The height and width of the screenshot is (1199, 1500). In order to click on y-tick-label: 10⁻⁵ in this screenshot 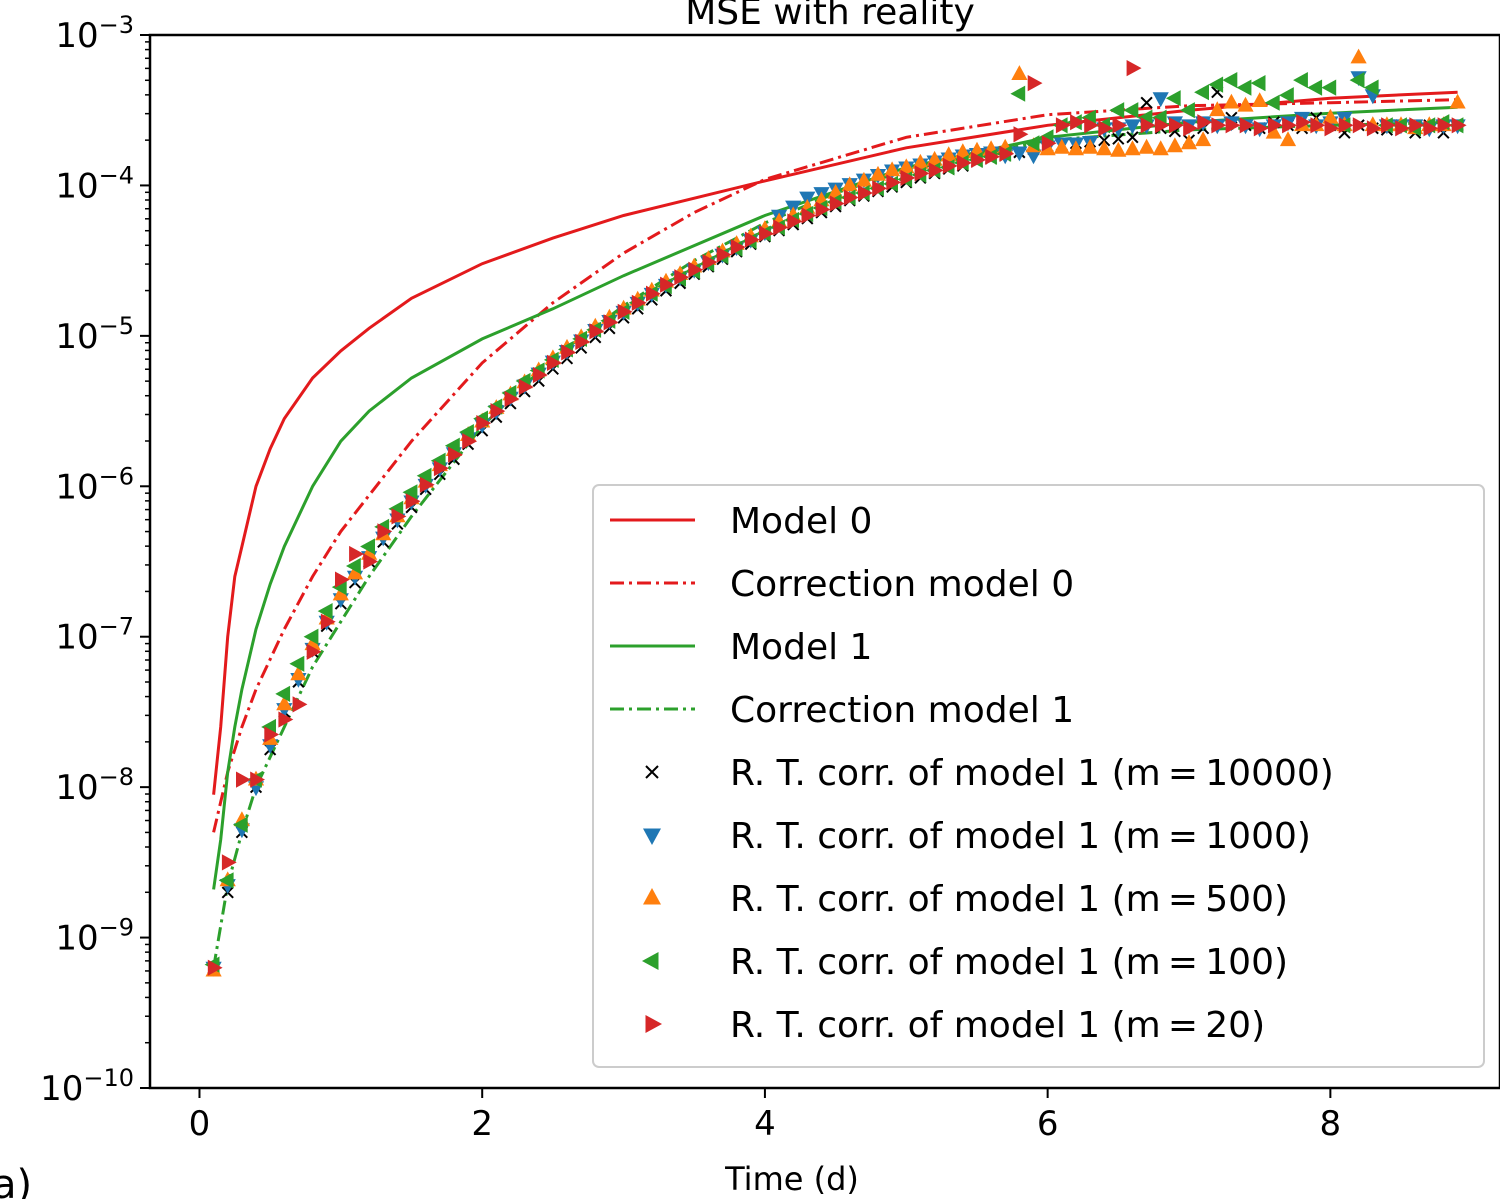, I will do `click(94, 334)`.